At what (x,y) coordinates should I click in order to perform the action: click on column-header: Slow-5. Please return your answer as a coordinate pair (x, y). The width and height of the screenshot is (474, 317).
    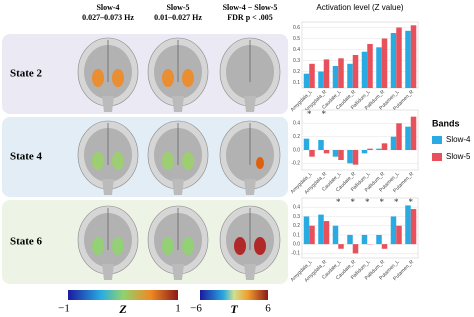
    Looking at the image, I should click on (177, 7).